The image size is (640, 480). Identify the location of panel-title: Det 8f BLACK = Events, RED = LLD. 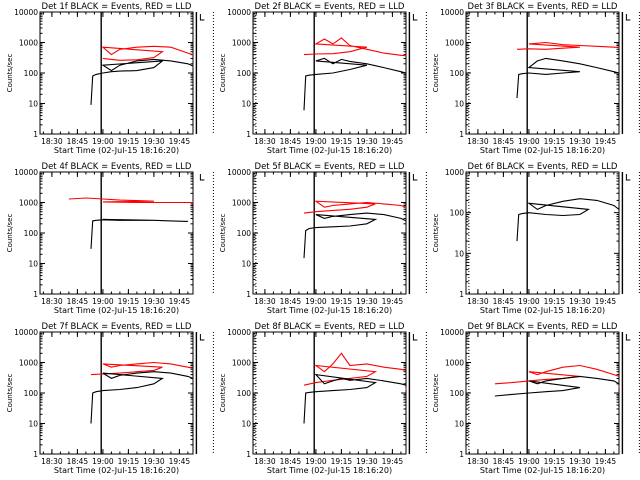
(330, 327).